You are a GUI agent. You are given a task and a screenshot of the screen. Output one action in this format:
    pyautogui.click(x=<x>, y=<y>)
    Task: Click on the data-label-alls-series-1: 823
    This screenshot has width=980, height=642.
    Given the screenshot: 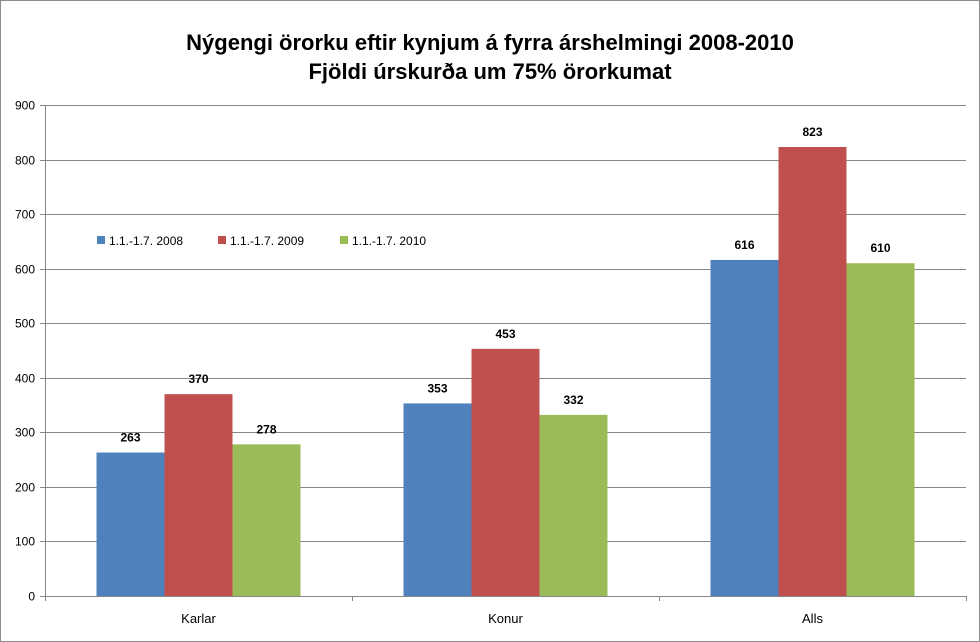 What is the action you would take?
    pyautogui.click(x=812, y=132)
    